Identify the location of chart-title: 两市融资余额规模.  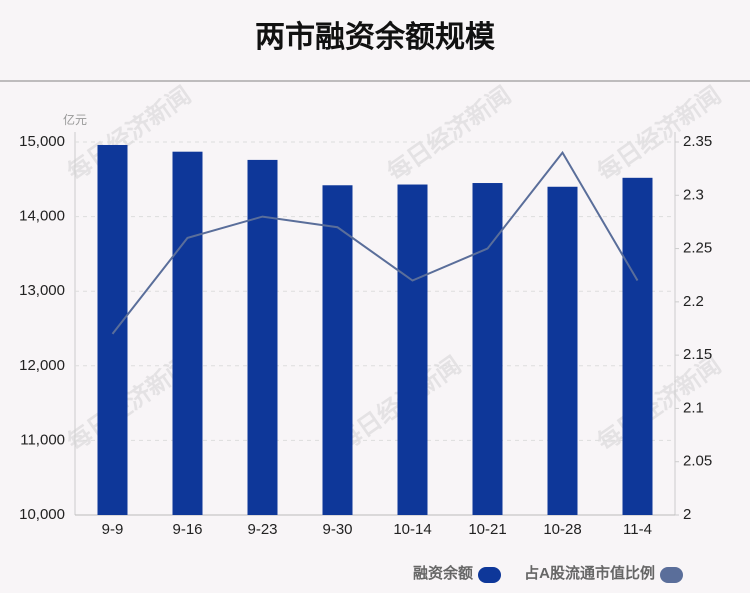
(375, 37).